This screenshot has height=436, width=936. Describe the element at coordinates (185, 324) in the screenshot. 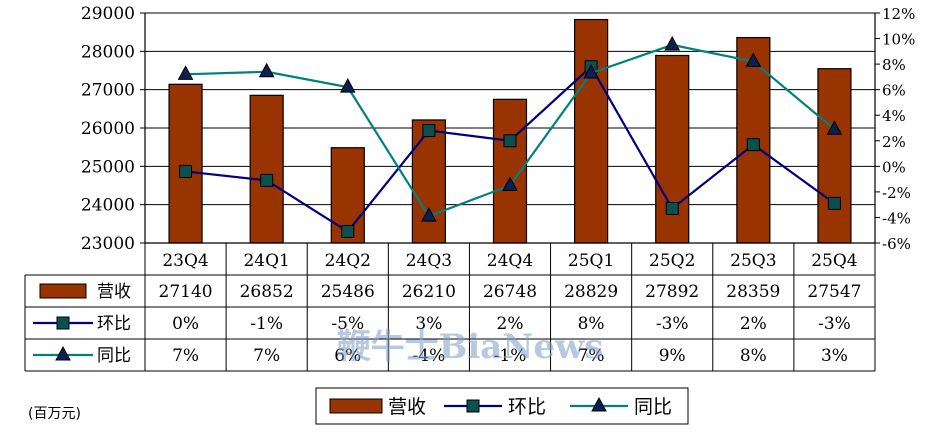

I see `table-cell: 0%` at that location.